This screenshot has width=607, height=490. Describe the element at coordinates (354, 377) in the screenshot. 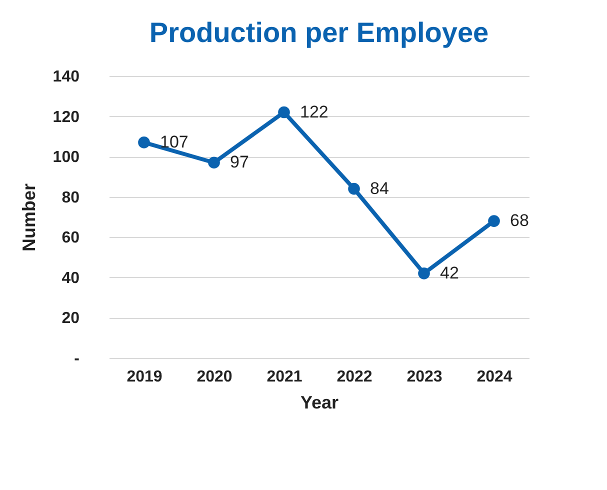

I see `x-tick-label: 2022` at that location.